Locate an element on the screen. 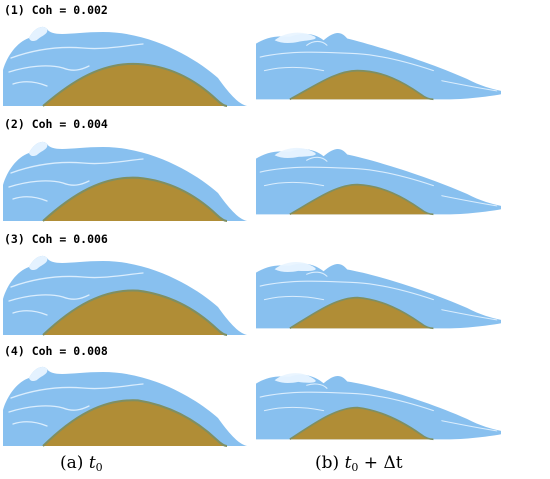  caption-a-var: t is located at coordinates (92, 463).